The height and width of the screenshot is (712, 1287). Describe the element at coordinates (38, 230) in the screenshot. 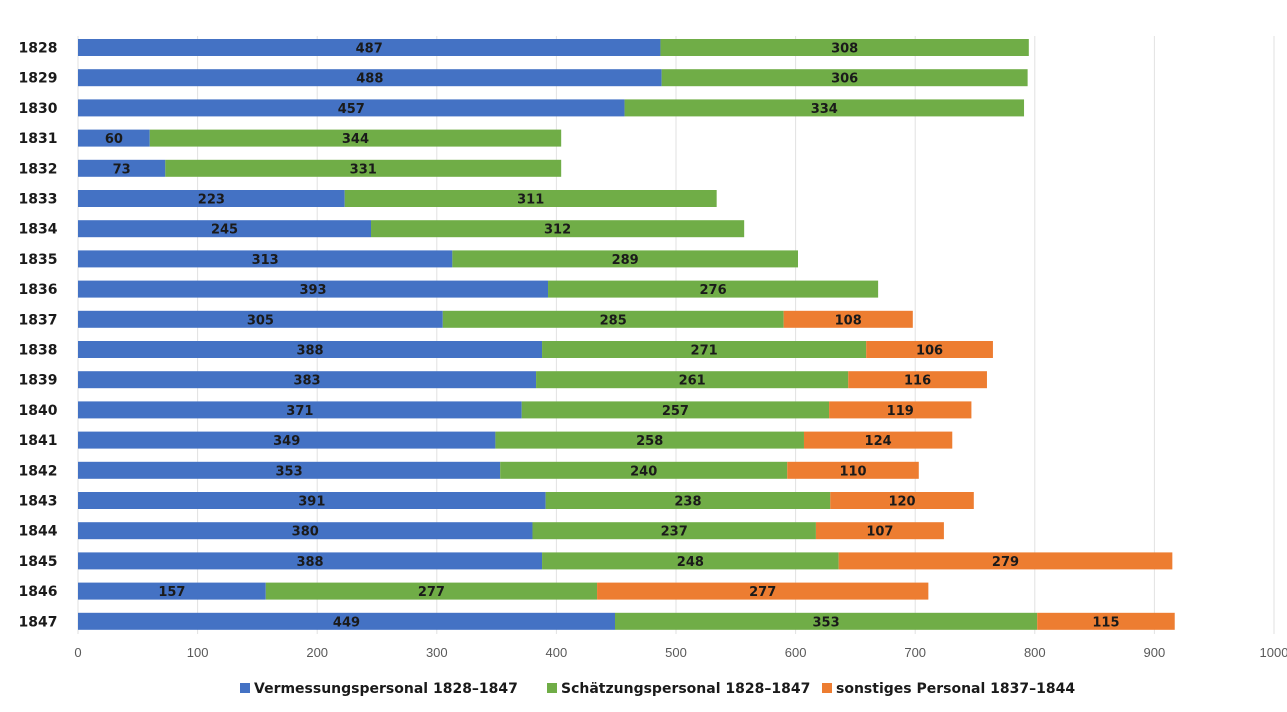

I see `y-category-label: 1834` at that location.